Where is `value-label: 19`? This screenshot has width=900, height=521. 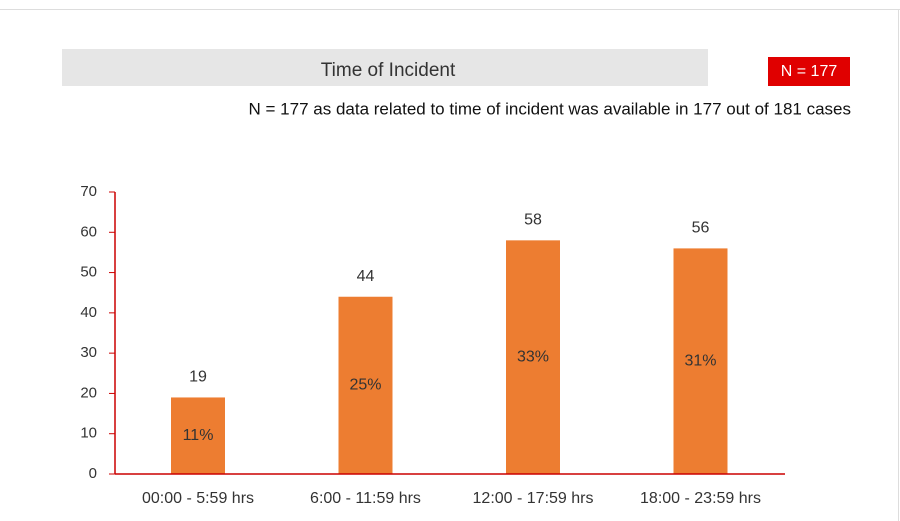 value-label: 19 is located at coordinates (198, 377).